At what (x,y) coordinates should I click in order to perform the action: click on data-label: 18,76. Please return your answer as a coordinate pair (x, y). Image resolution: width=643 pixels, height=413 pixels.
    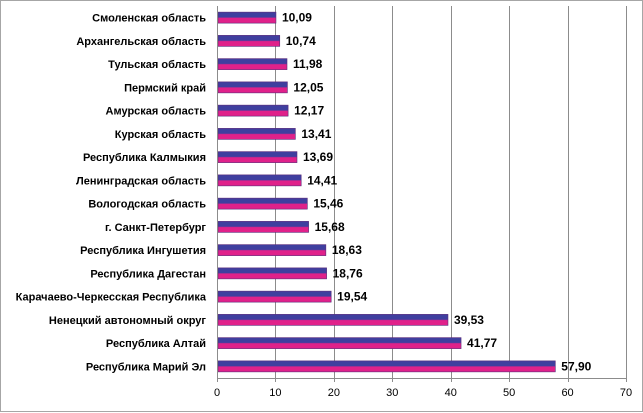
    Looking at the image, I should click on (348, 273).